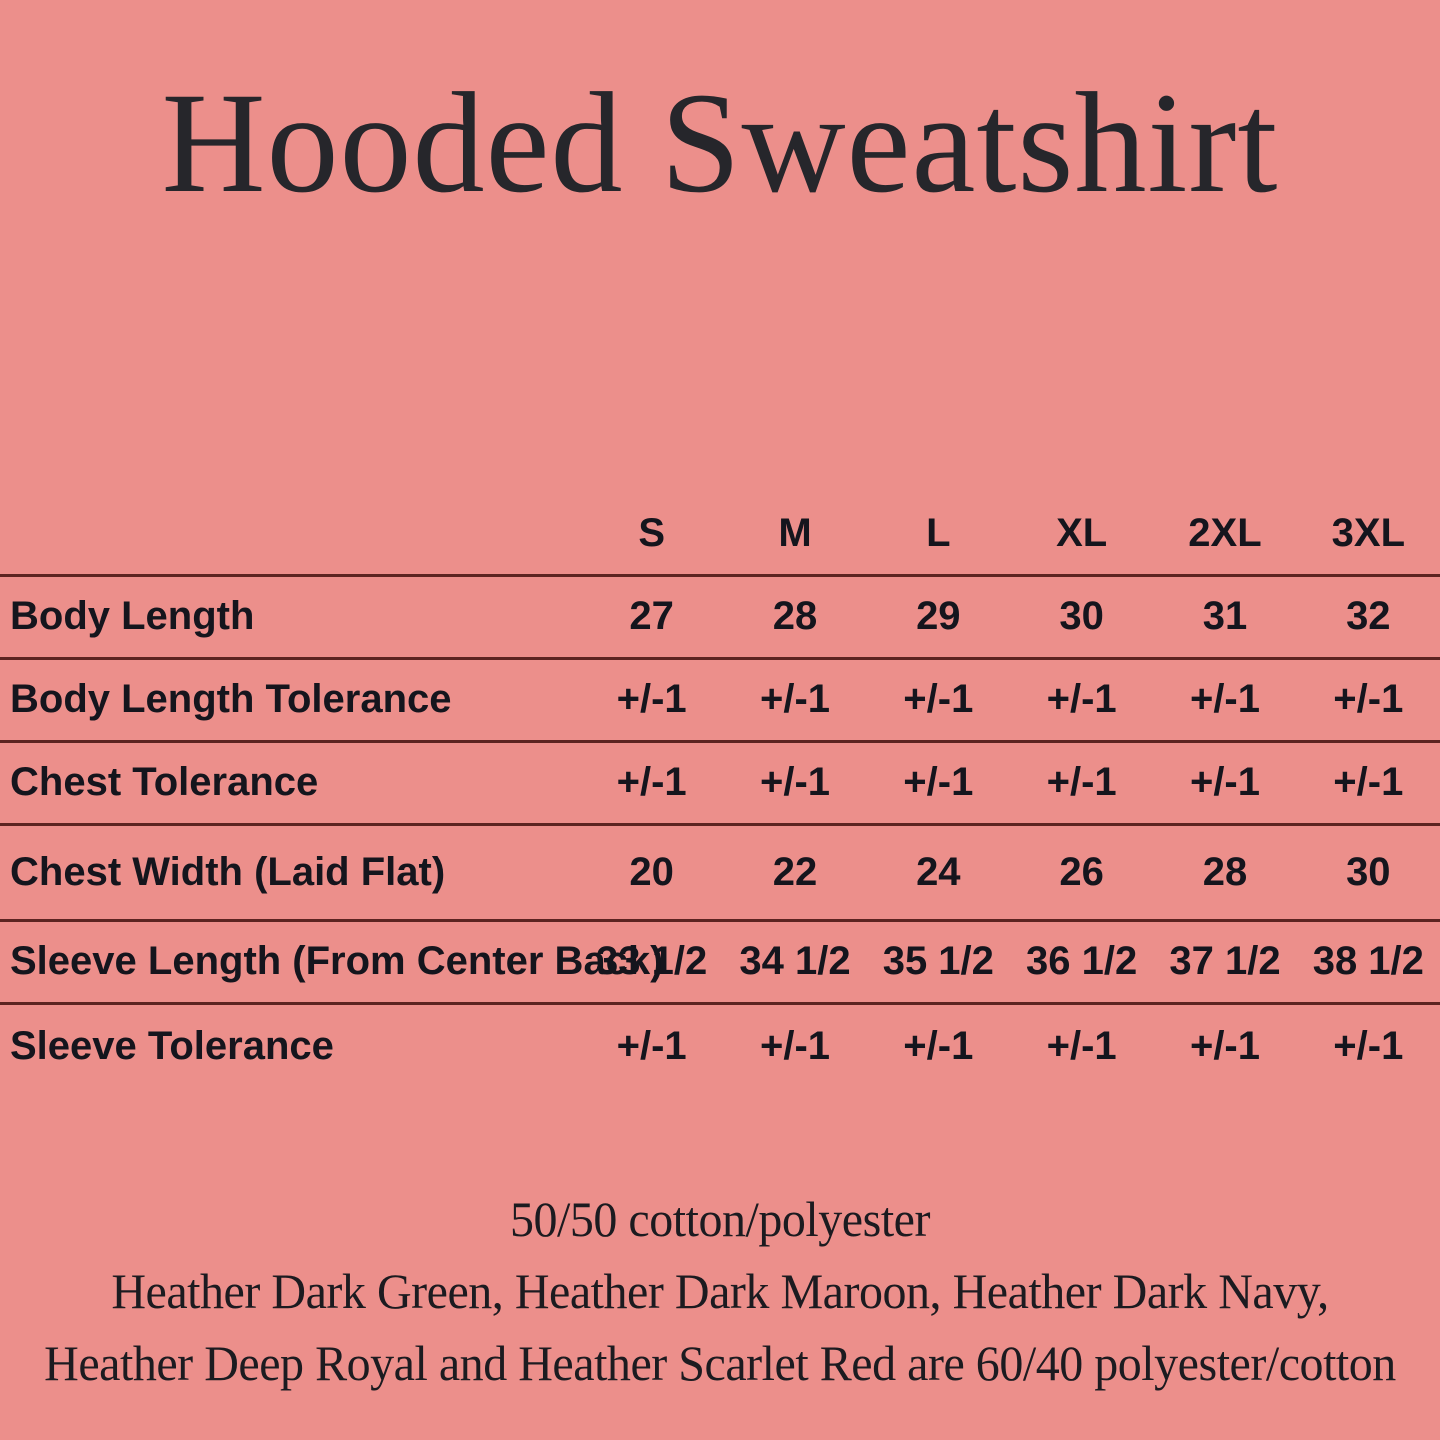 The height and width of the screenshot is (1440, 1440). I want to click on fabric-note-line-1: 50/50 cotton/polyester, so click(720, 1219).